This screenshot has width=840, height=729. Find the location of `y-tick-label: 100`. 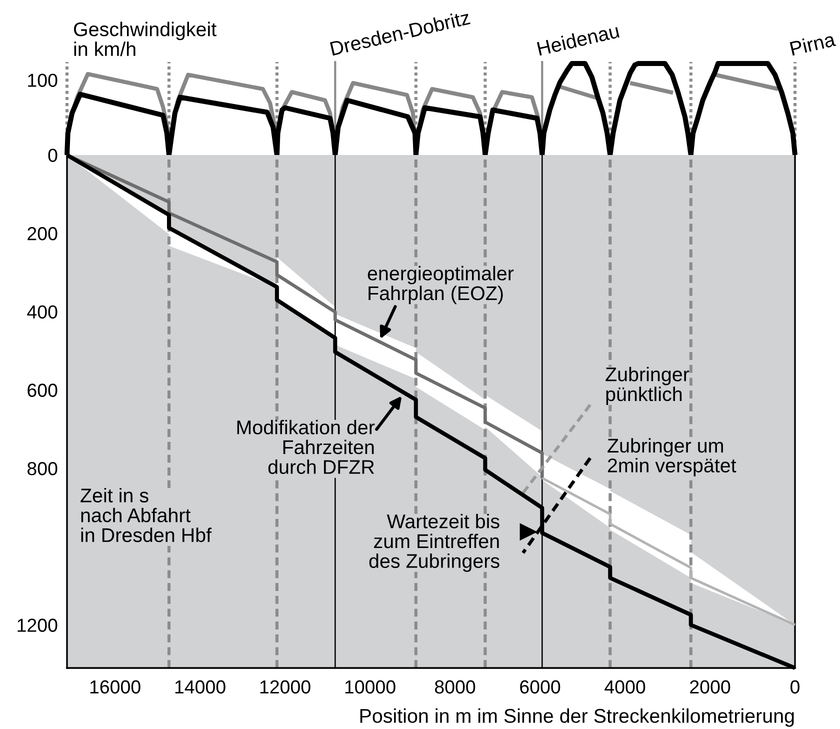

y-tick-label: 100 is located at coordinates (43, 80).